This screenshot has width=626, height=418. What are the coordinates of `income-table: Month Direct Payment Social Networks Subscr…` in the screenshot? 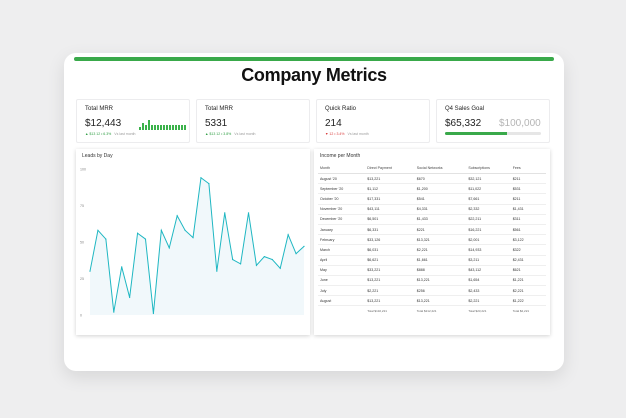 It's located at (432, 239).